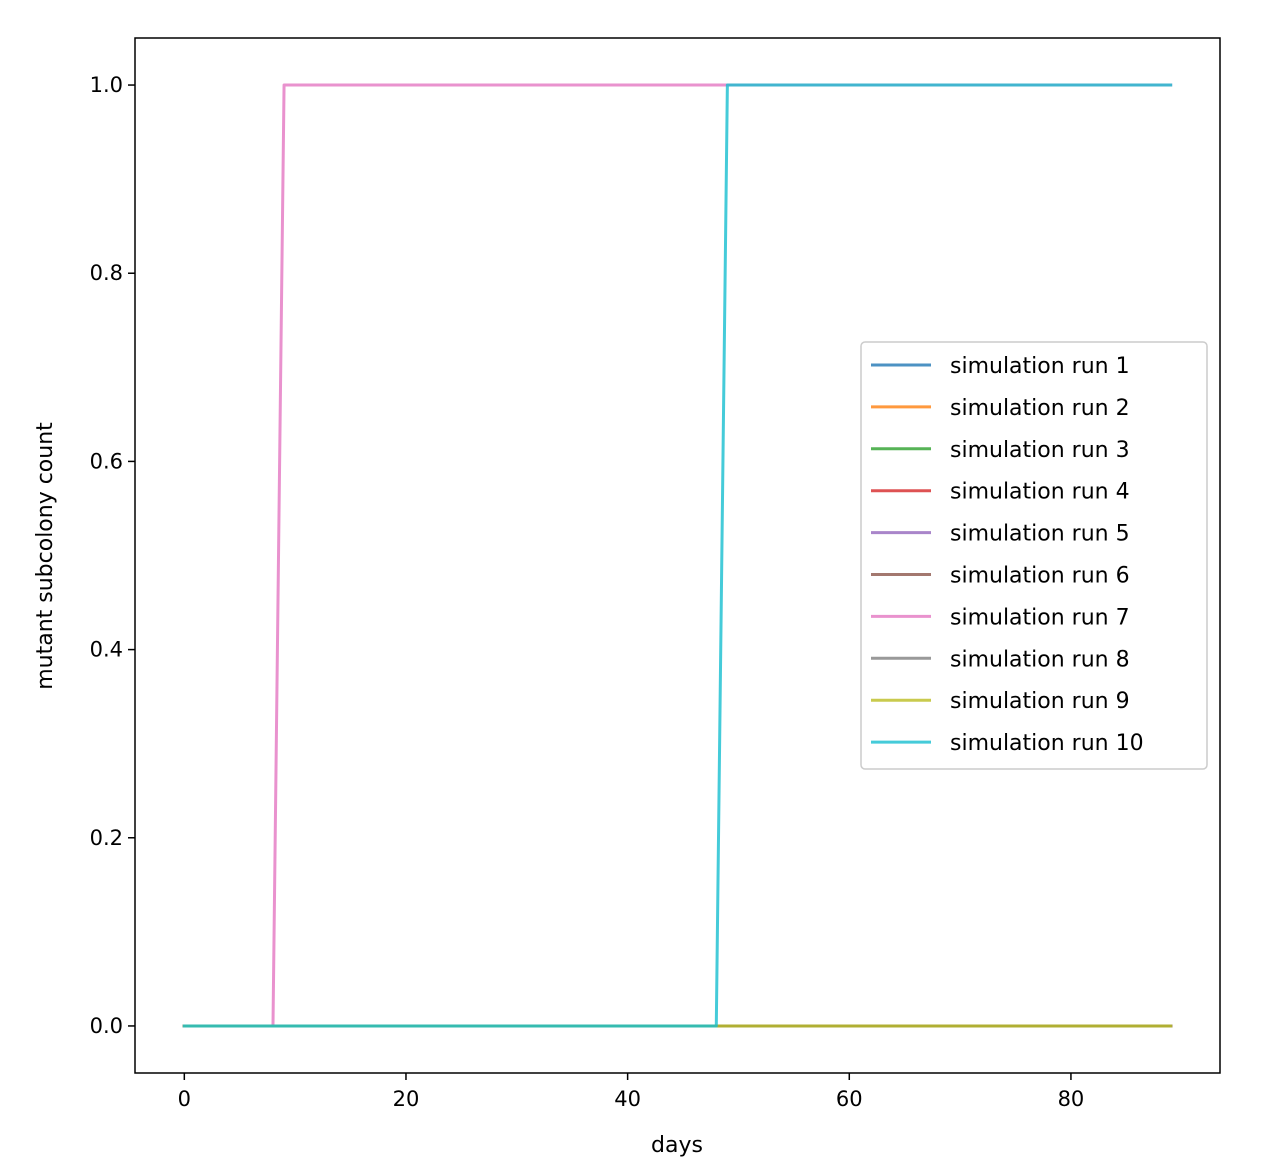 Image resolution: width=1286 pixels, height=1172 pixels. Describe the element at coordinates (1040, 492) in the screenshot. I see `legend-label-4: simulation run 4` at that location.